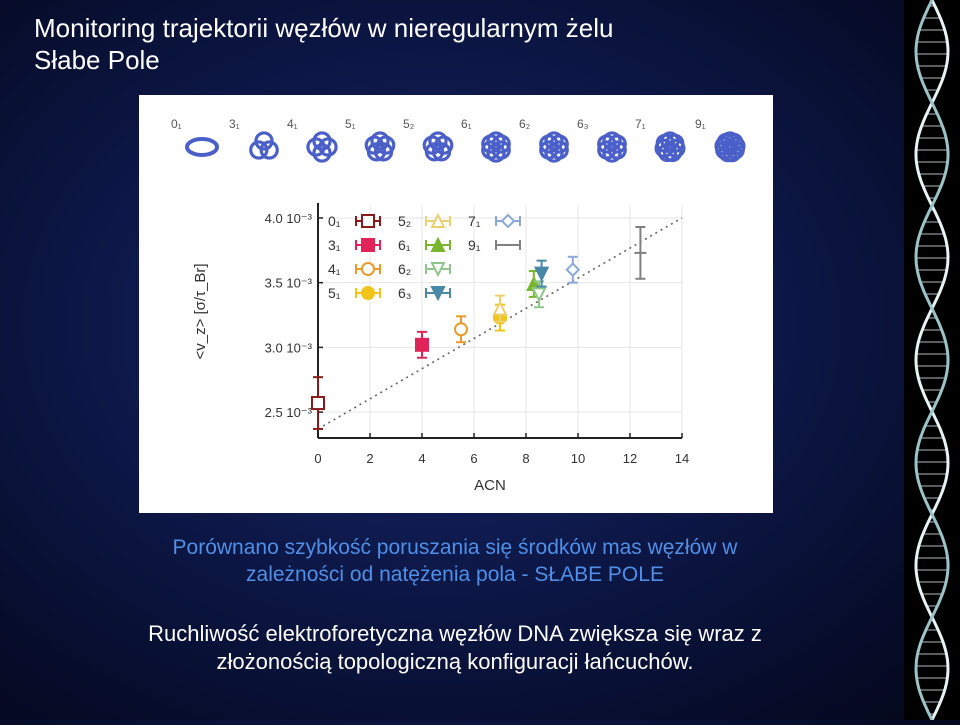  Describe the element at coordinates (466, 124) in the screenshot. I see `knot-label: 6₁` at that location.